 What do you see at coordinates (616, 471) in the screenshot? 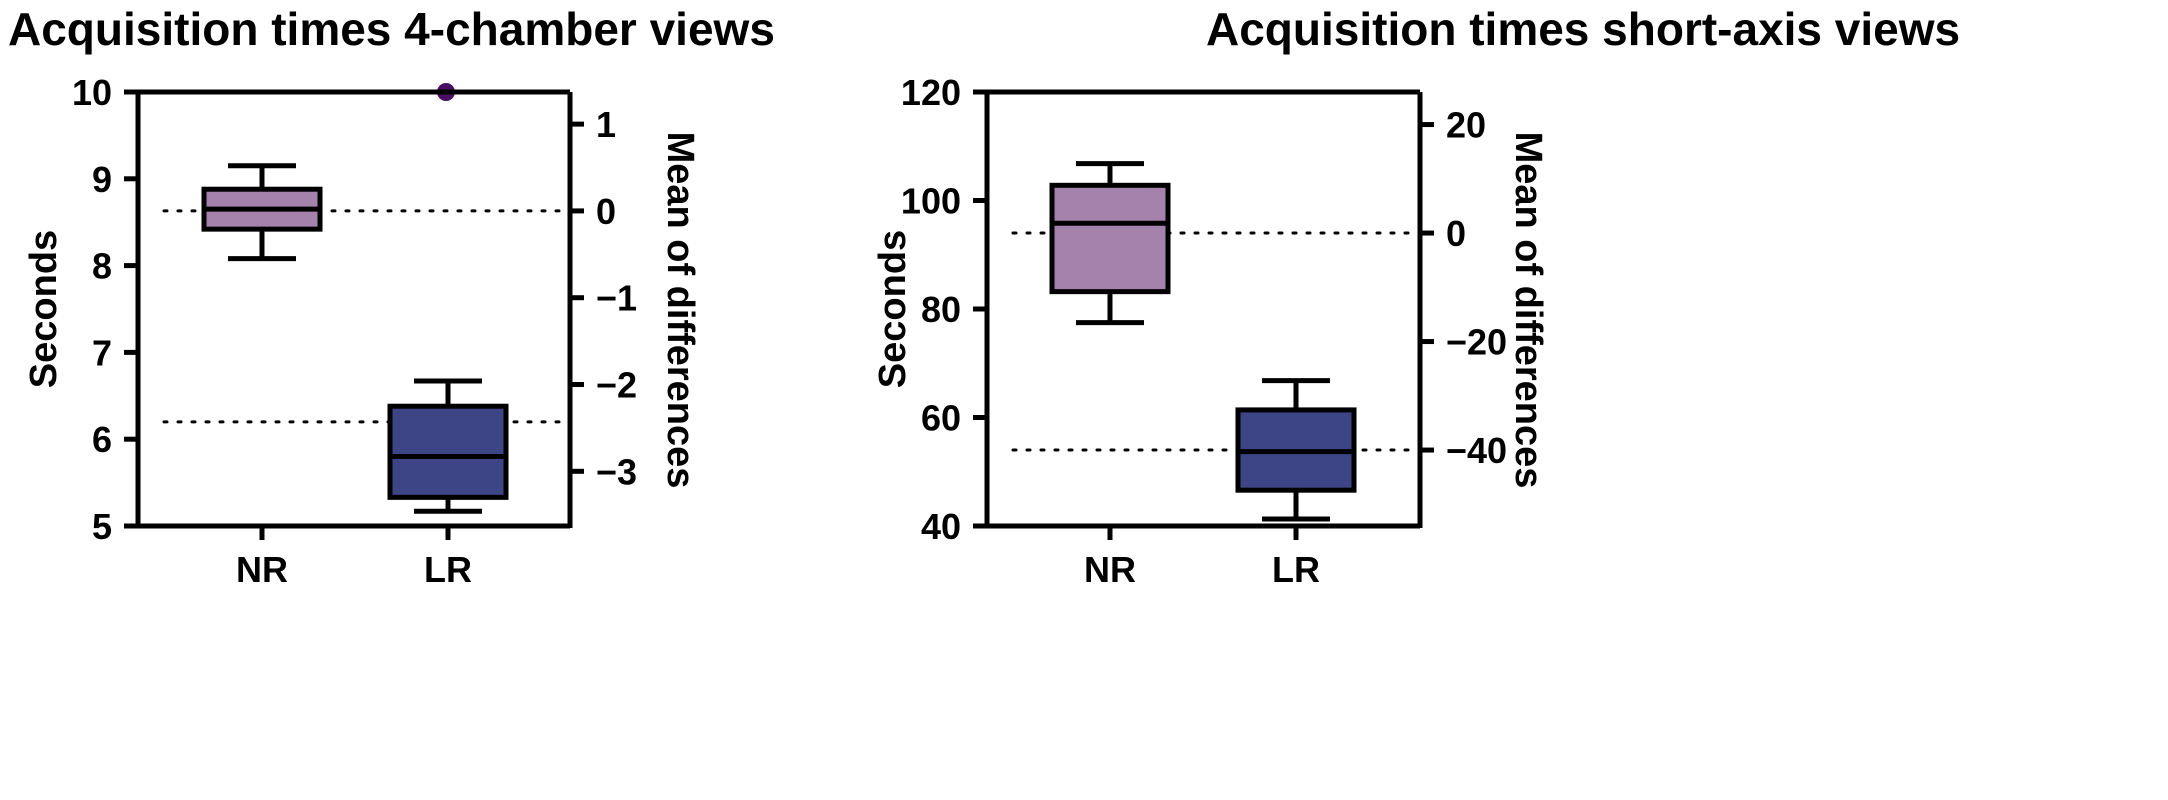
I see `four-chamber-y2-tick-label: −3` at bounding box center [616, 471].